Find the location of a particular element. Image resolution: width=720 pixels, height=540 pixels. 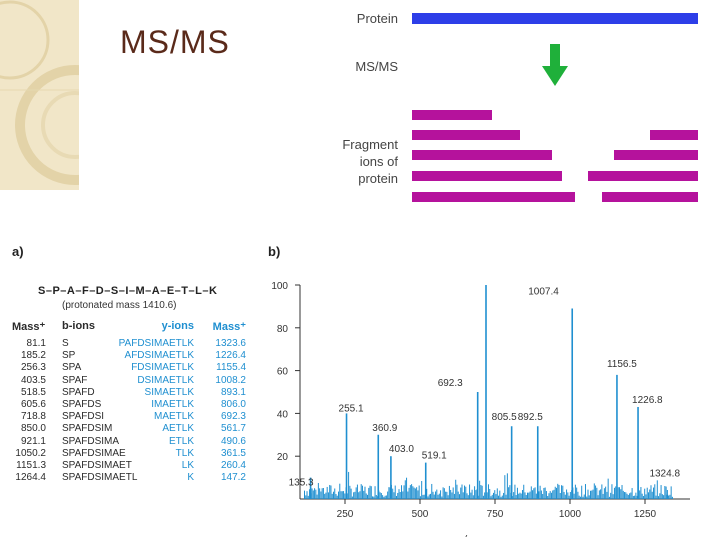

y-tick-label: 40 is located at coordinates (283, 414).